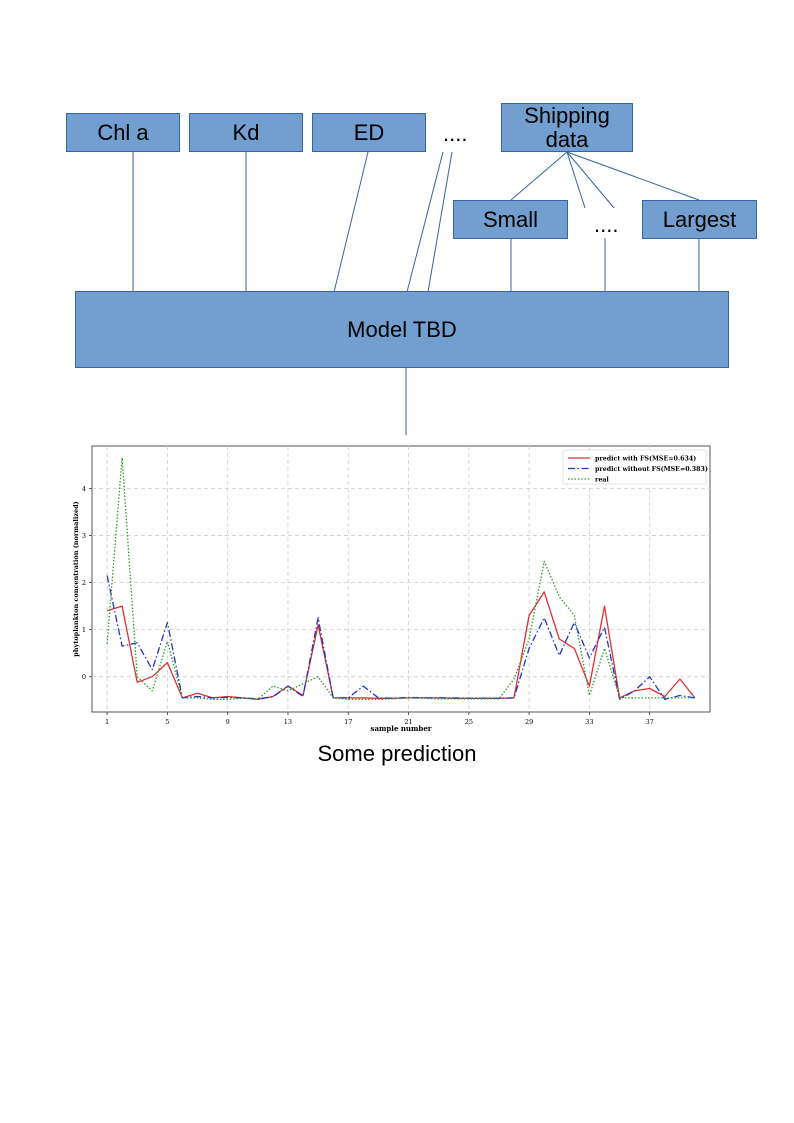  What do you see at coordinates (567, 127) in the screenshot?
I see `input-shipping-data: Shipping data` at bounding box center [567, 127].